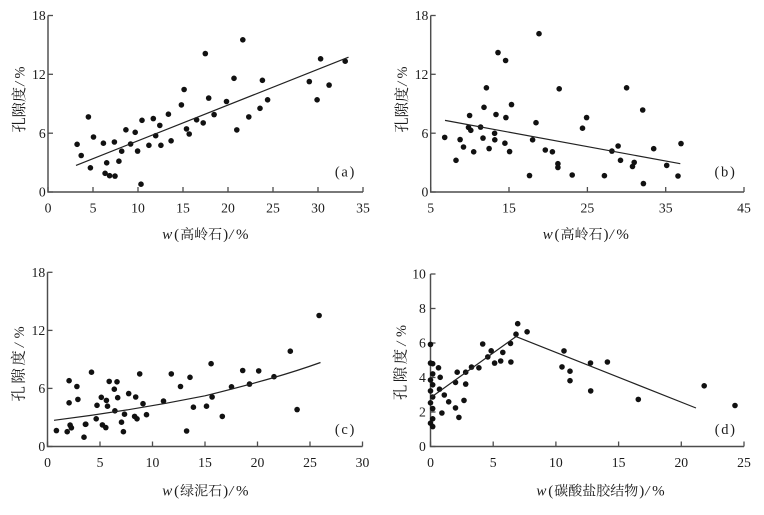  I want to click on svg-text: 2, so click(422, 412).